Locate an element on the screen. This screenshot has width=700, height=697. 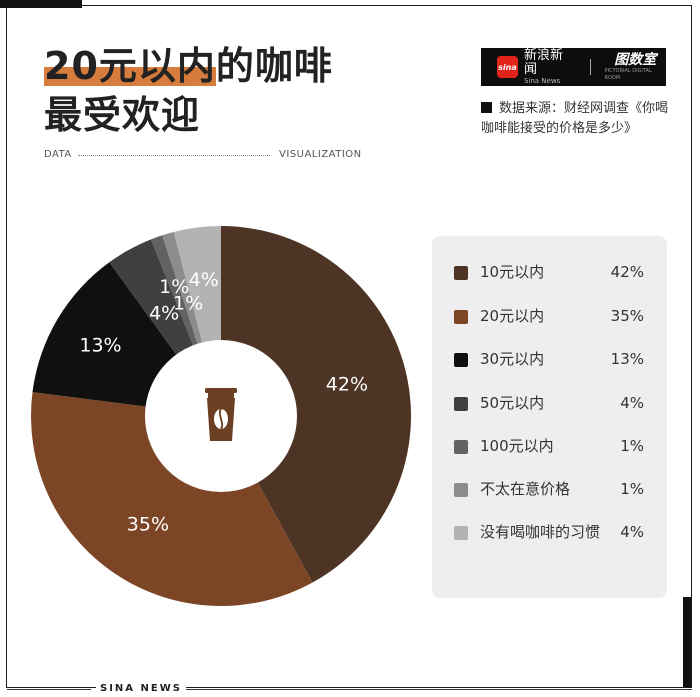
coffee-cup-icon is located at coordinates (221, 414).